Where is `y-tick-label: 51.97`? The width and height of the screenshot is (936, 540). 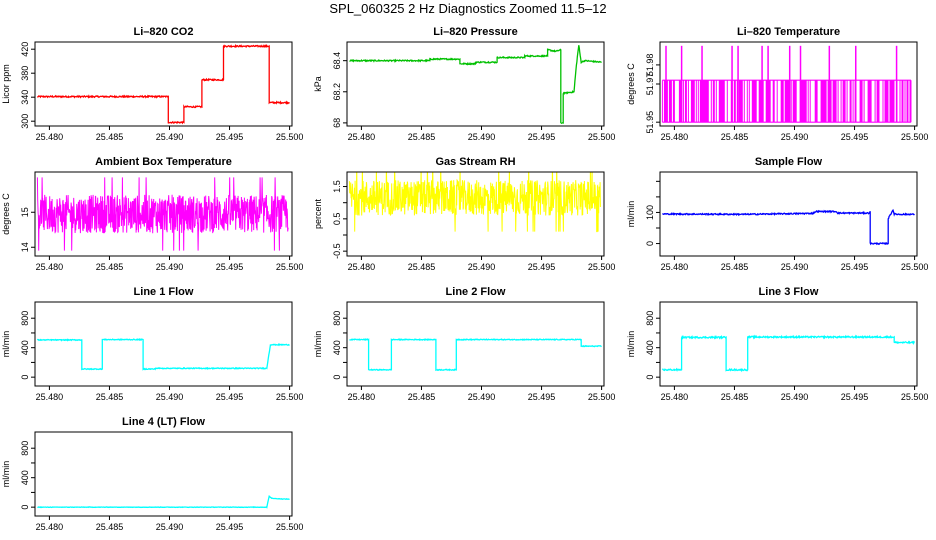
y-tick-label: 51.97 is located at coordinates (650, 84).